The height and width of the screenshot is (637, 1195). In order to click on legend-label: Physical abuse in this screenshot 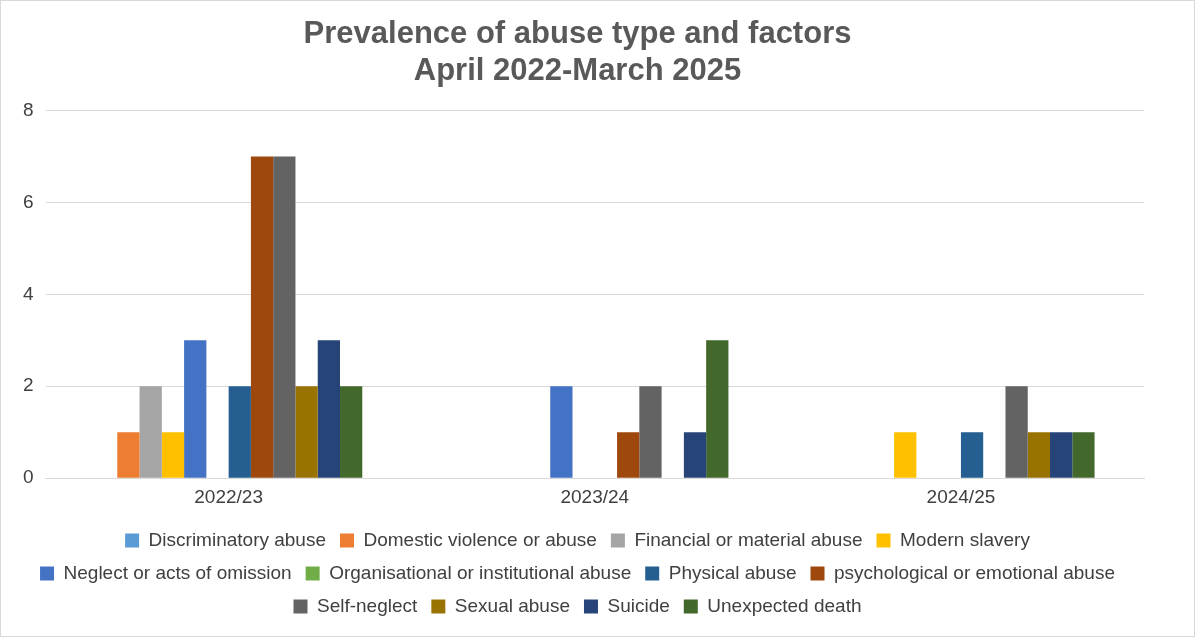, I will do `click(732, 572)`.